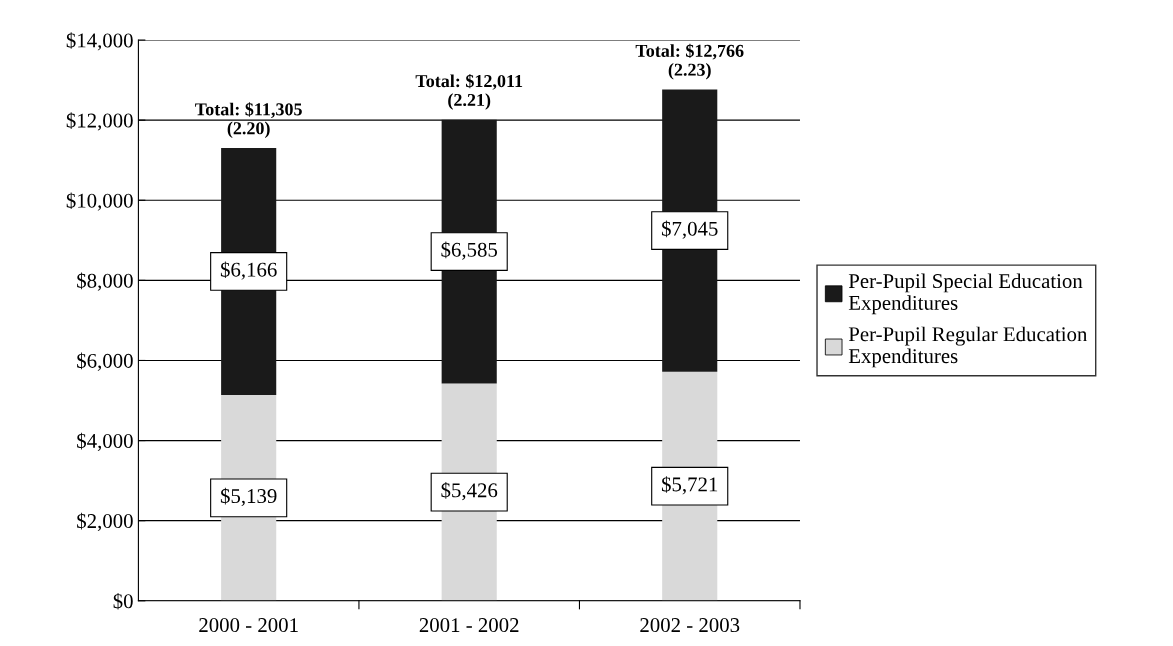  I want to click on total-label: Total: $12,766 (2.23), so click(689, 61).